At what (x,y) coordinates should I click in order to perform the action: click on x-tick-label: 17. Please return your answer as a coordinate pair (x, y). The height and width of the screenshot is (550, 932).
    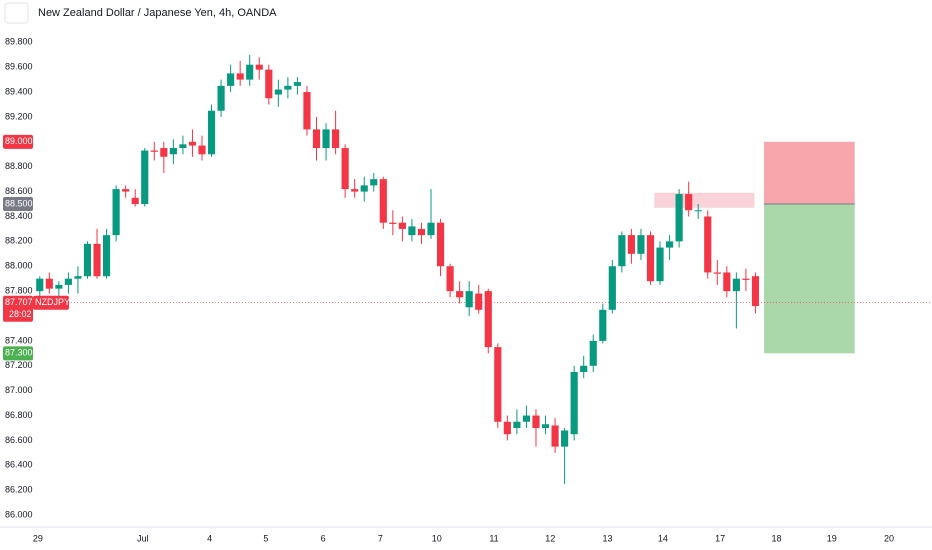
    Looking at the image, I should click on (720, 538).